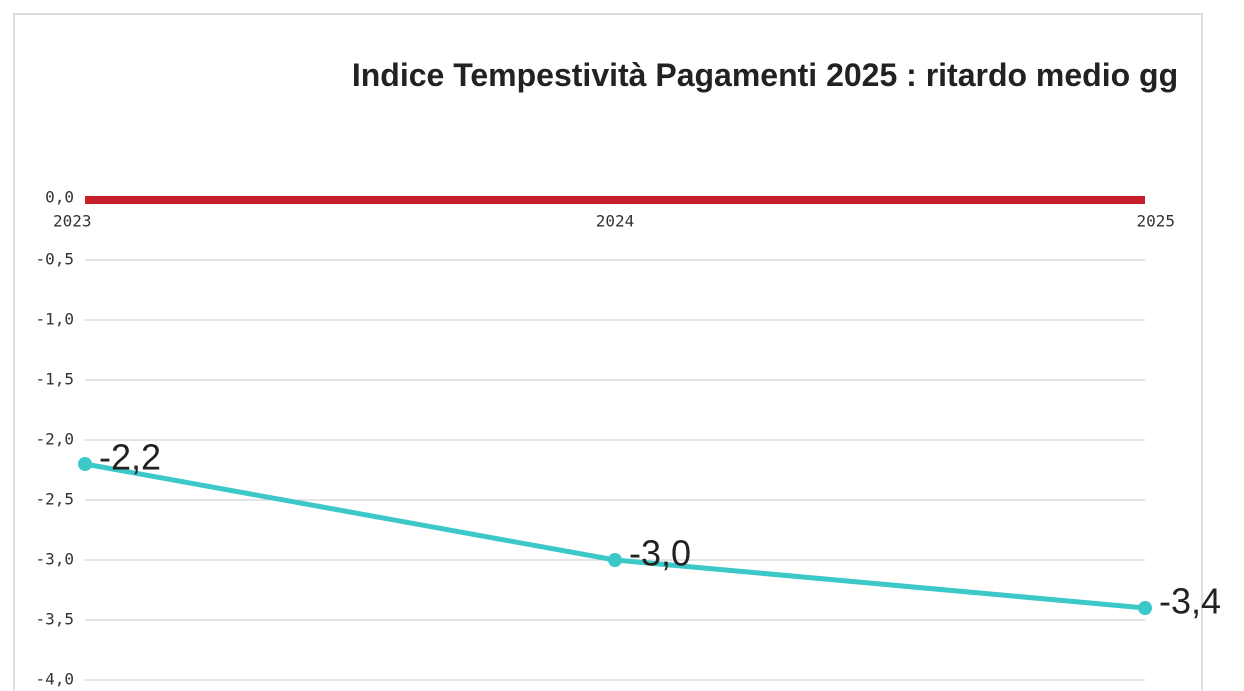 This screenshot has width=1244, height=691. I want to click on y-tick-label: -1,0, so click(54, 319).